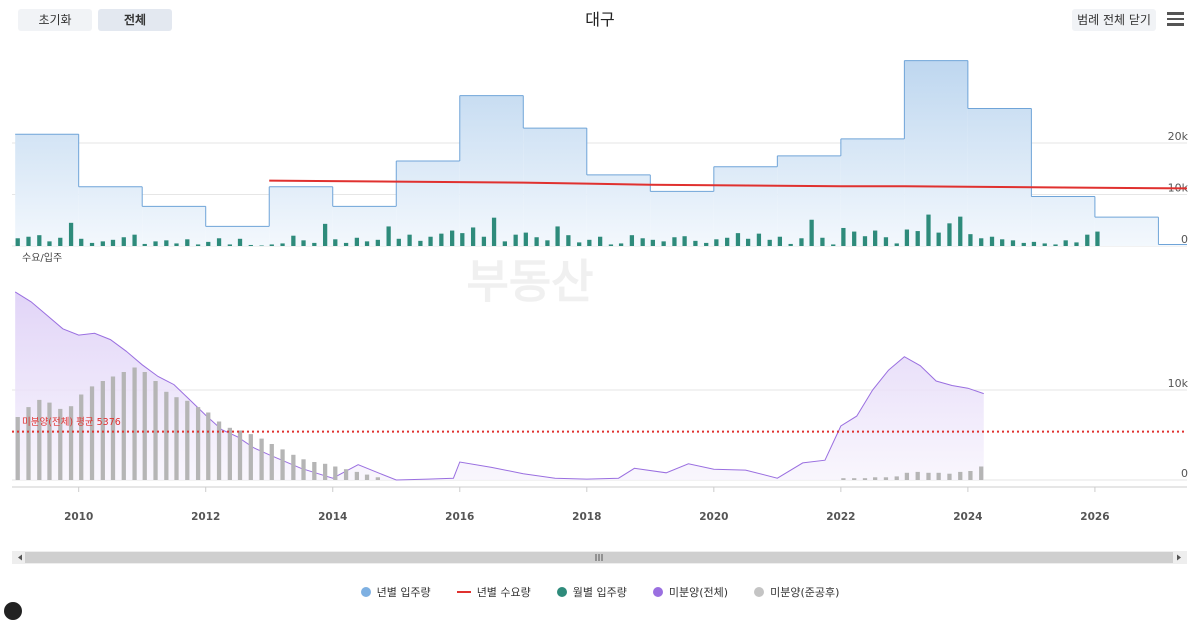  I want to click on legend-item: 년별 입주량, so click(395, 592).